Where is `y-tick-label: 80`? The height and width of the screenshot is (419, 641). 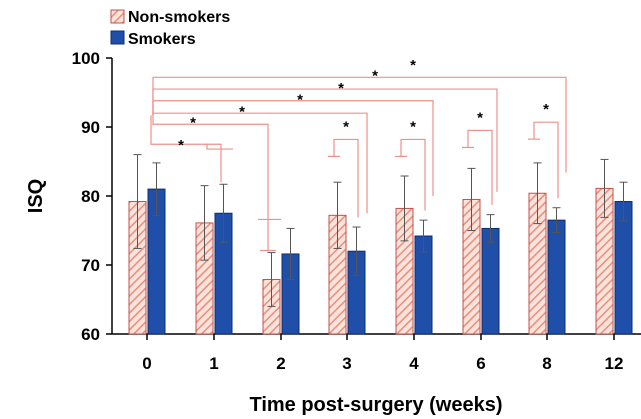
y-tick-label: 80 is located at coordinates (90, 196).